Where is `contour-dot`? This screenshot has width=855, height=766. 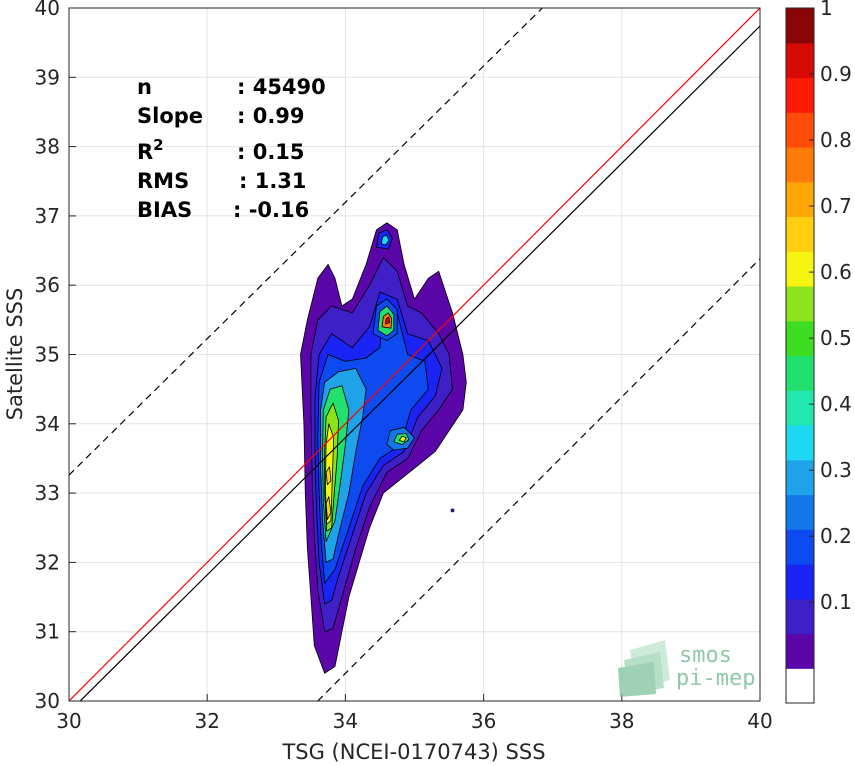 contour-dot is located at coordinates (452, 510).